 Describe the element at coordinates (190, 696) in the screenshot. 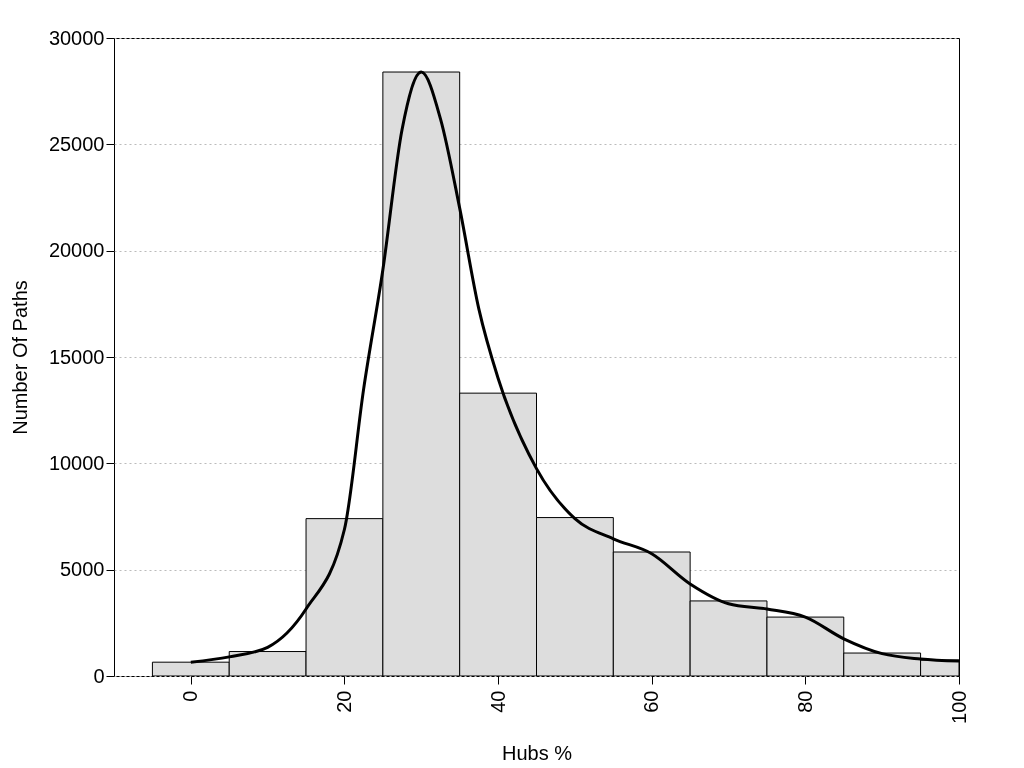

I see `x-tick-label: 0` at that location.